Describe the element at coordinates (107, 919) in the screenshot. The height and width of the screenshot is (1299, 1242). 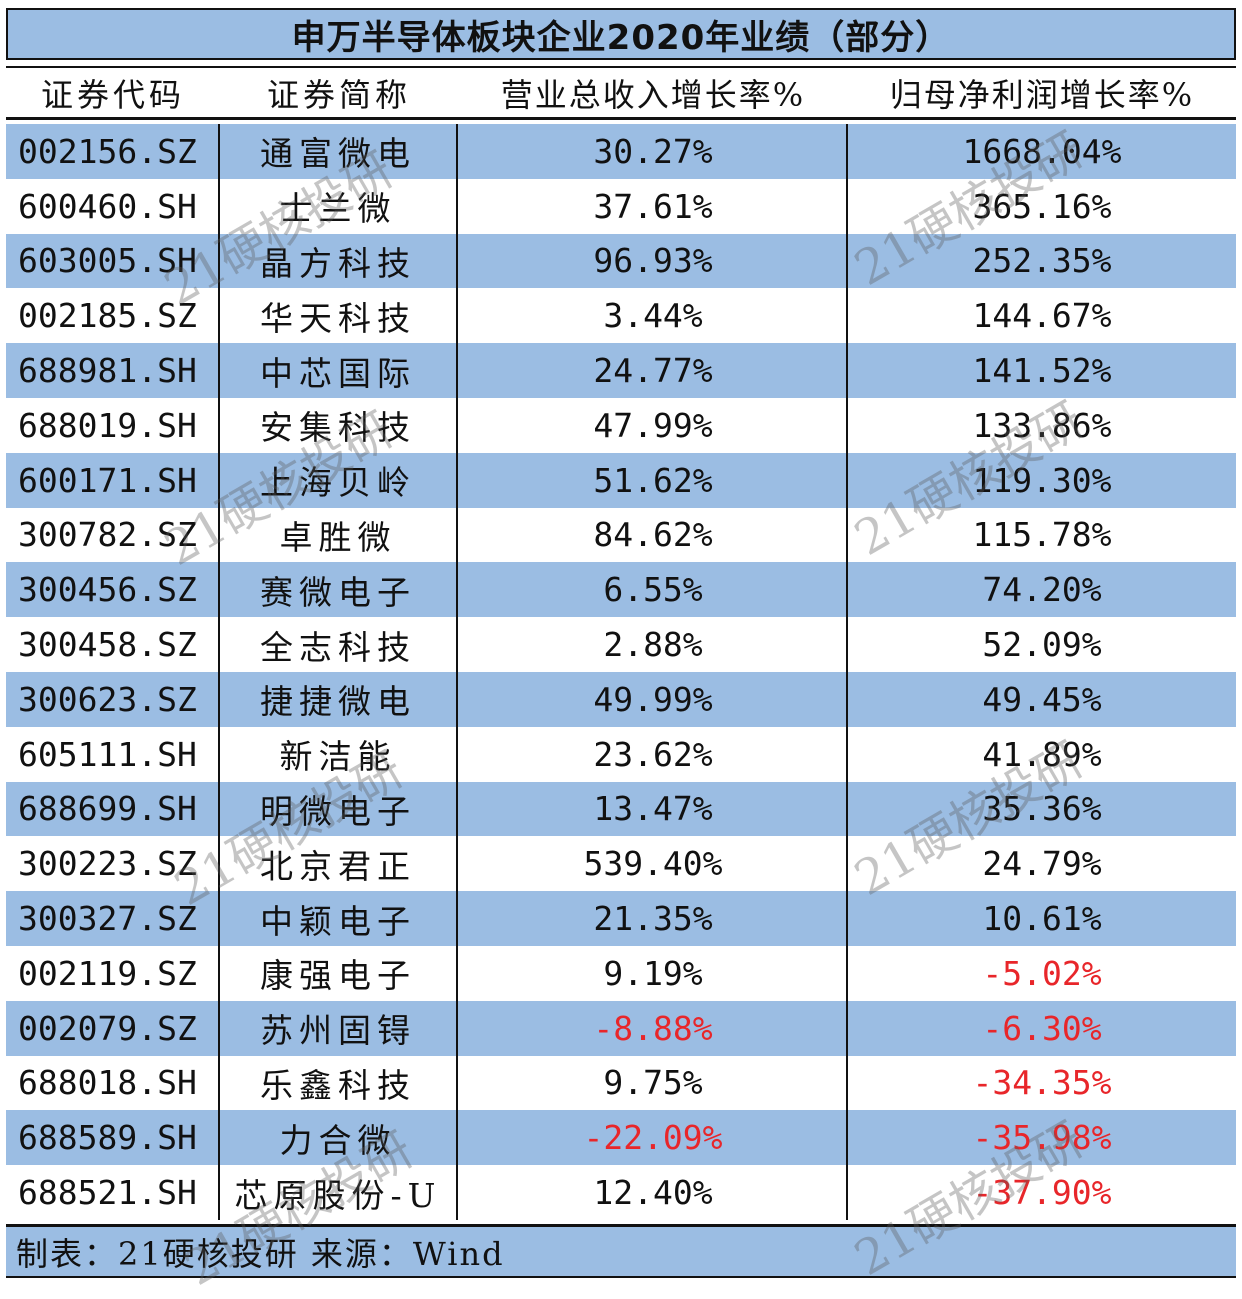
I see `cell-code: 300327.SZ` at that location.